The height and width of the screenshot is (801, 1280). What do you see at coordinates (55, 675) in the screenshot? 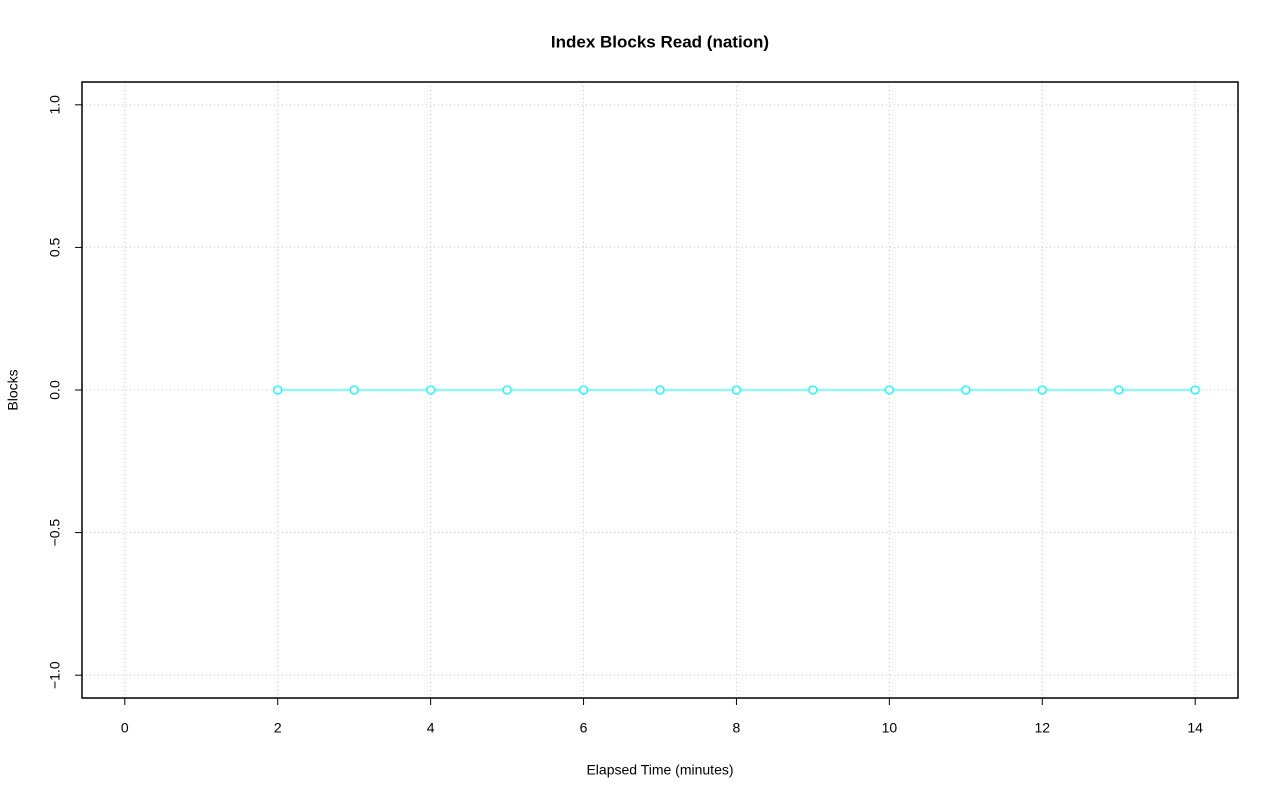
I see `y-tick-label: −1.0` at bounding box center [55, 675].